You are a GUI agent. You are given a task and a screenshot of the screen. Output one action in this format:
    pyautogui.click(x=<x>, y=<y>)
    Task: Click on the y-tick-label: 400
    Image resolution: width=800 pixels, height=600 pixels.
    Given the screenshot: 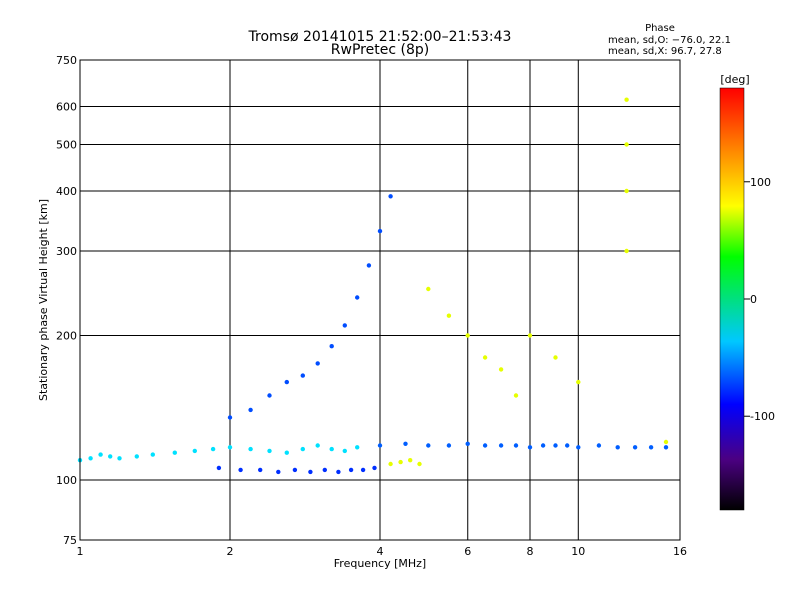 What is the action you would take?
    pyautogui.click(x=66, y=191)
    